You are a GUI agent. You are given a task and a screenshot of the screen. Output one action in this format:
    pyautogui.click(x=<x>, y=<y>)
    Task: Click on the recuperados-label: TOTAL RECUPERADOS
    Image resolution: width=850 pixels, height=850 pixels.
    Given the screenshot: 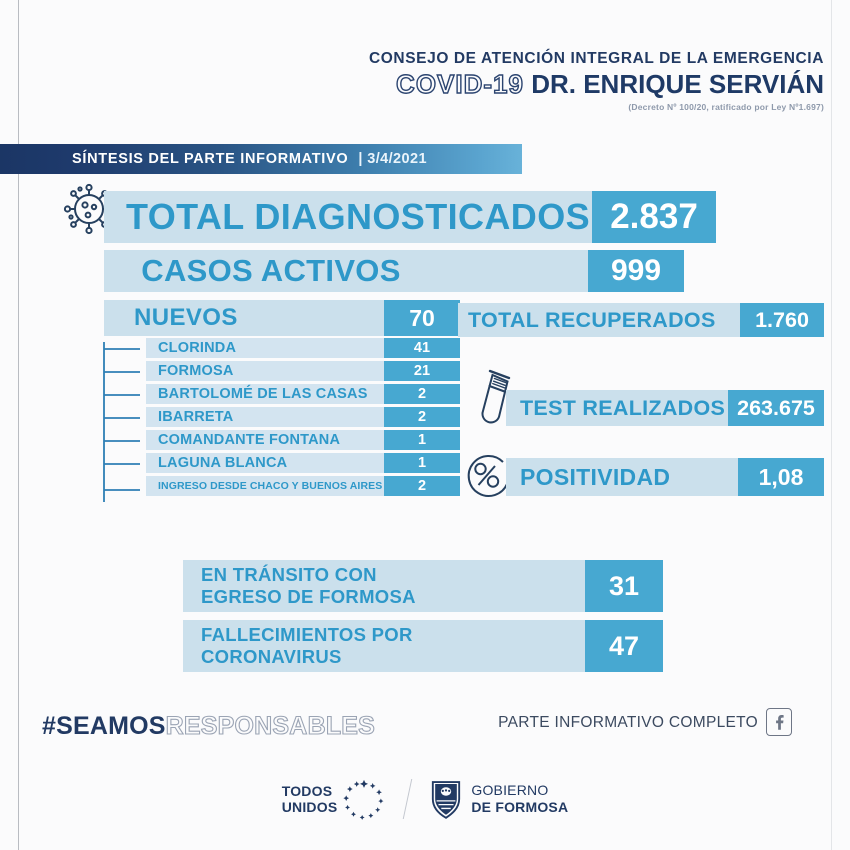 What is the action you would take?
    pyautogui.click(x=592, y=319)
    